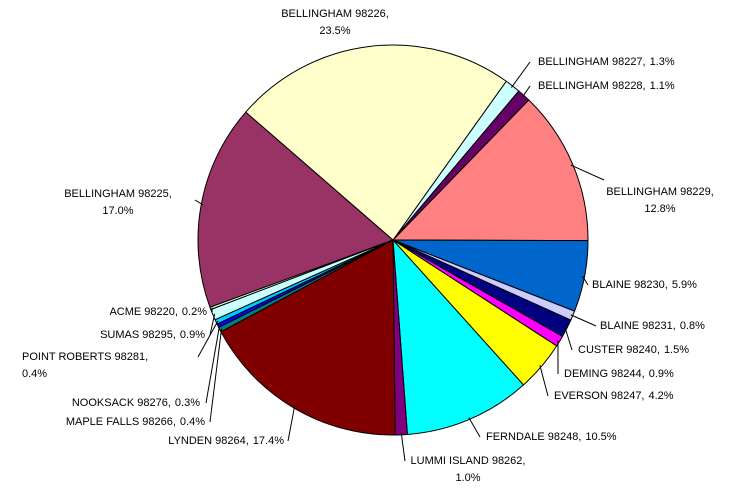 The image size is (741, 492). I want to click on label-category: BELLINGHAM 98228,, so click(592, 86).